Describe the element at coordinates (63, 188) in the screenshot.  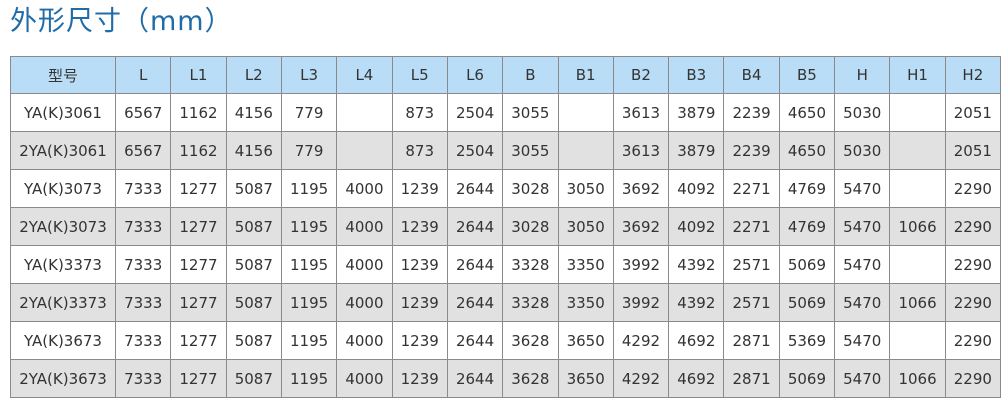
I see `model-cell: YA(K)3073` at that location.